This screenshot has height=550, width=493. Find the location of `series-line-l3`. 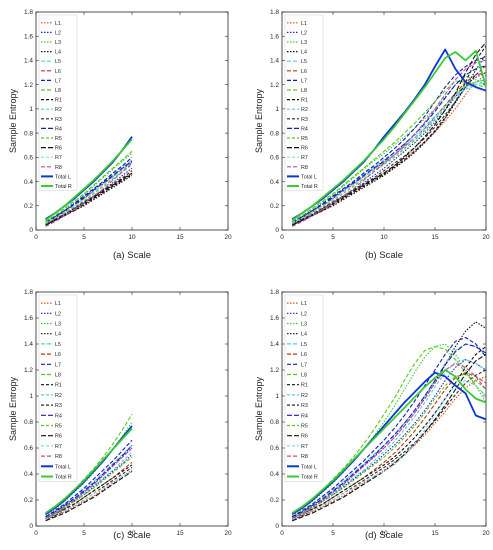

series-line-l3 is located at coordinates (388, 430).